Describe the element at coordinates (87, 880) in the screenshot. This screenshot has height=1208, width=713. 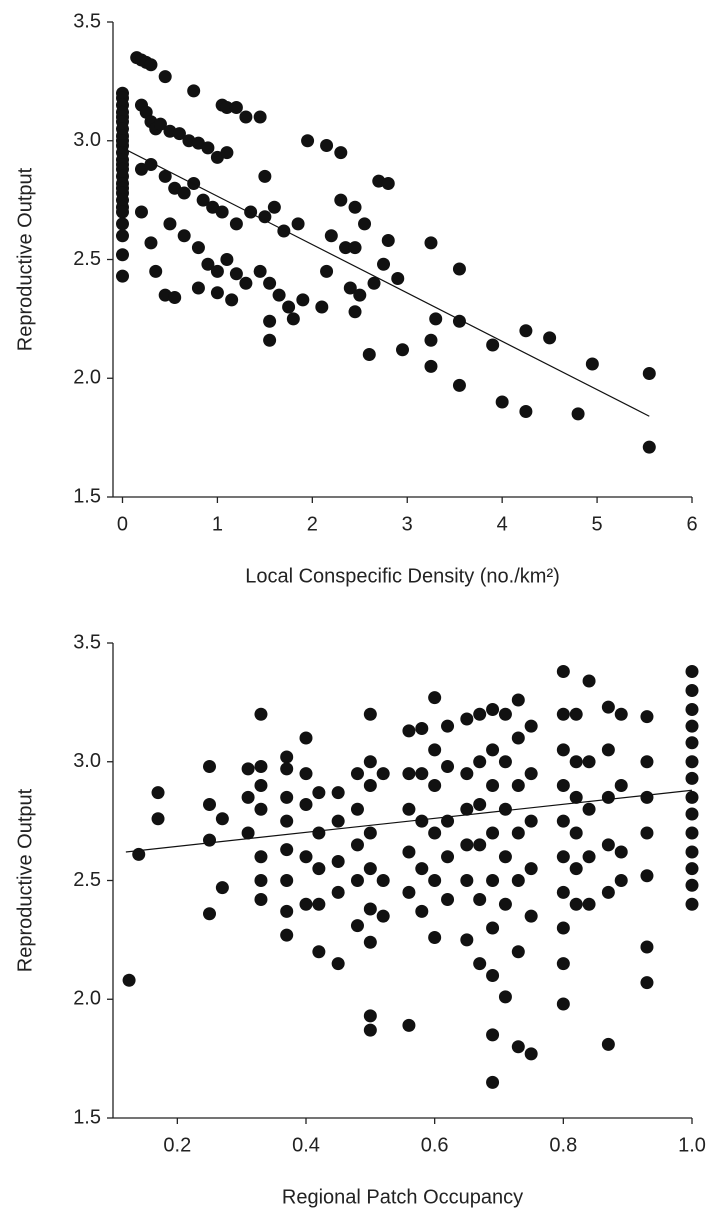
I see `y-tick-label: 2.5` at that location.